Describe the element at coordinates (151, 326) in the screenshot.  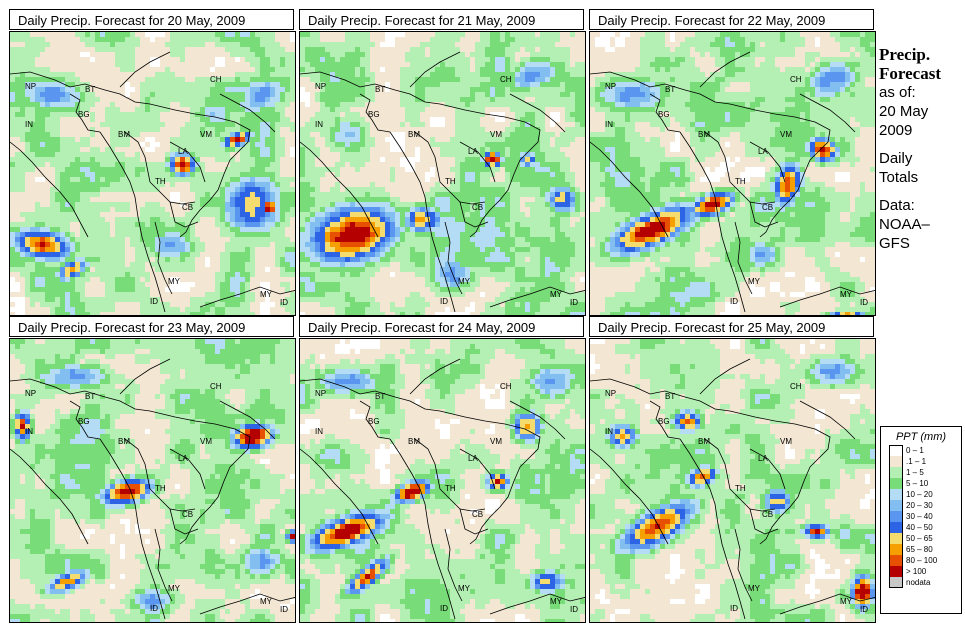
I see `panel-title: Daily Precip. Forecast for 23 May, 2009` at that location.